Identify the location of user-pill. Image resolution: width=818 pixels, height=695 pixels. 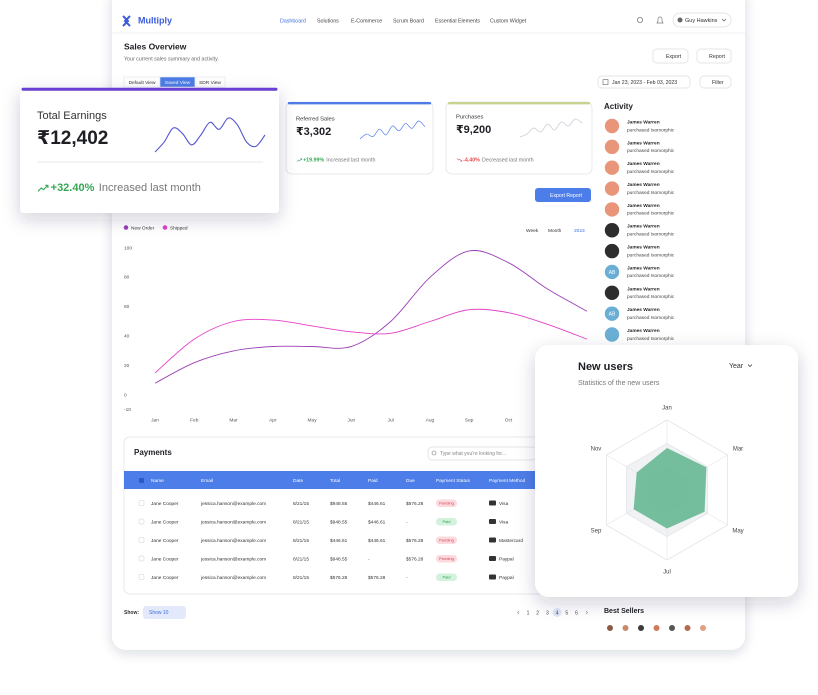
(702, 20).